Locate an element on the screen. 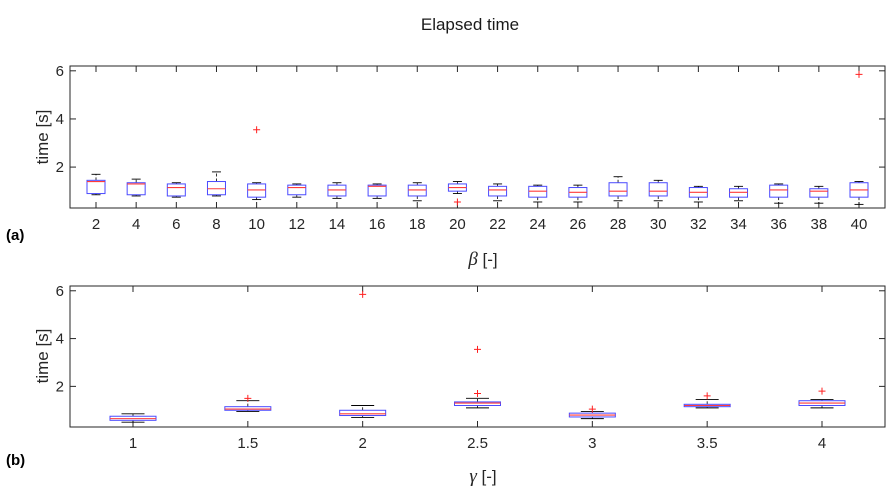 The width and height of the screenshot is (888, 489). panel-a-label: (a) is located at coordinates (15, 235).